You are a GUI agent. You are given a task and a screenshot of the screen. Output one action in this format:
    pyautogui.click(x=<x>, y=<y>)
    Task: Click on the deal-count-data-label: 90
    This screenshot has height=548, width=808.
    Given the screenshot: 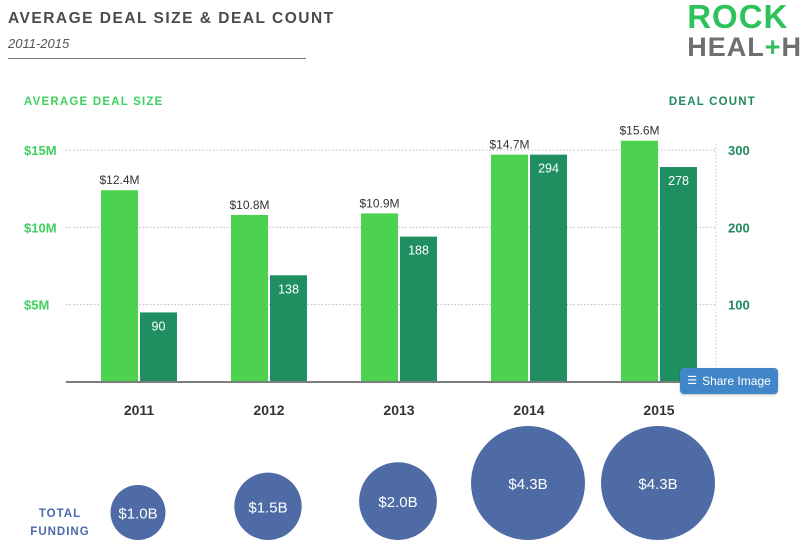 What is the action you would take?
    pyautogui.click(x=159, y=326)
    